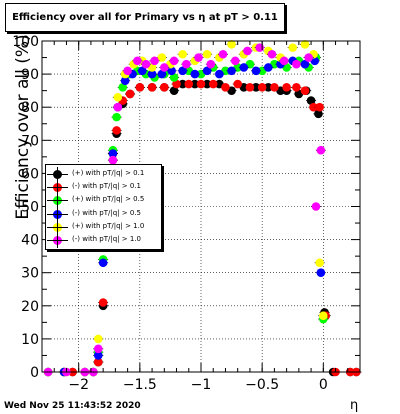  Describe the element at coordinates (30, 75) in the screenshot. I see `y-tick-label: 90` at that location.